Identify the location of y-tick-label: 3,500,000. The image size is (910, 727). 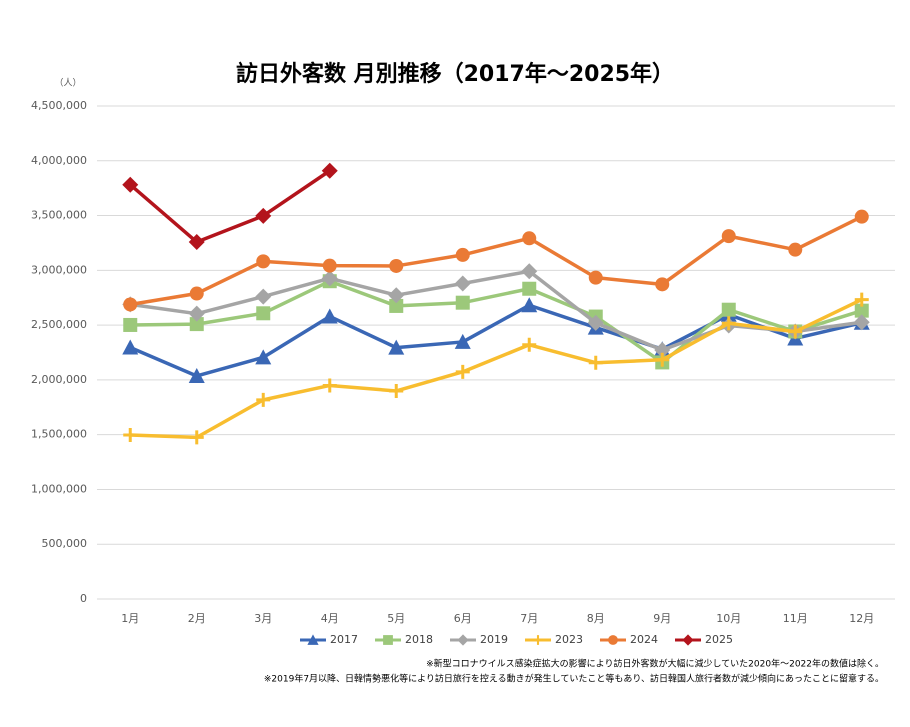
(59, 215).